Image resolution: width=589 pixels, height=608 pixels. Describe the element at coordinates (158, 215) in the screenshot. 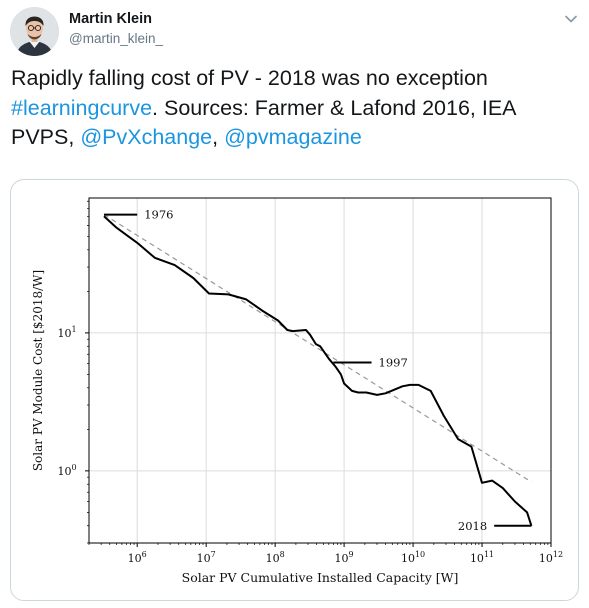

I see `annotation-label-1976: 1976` at that location.